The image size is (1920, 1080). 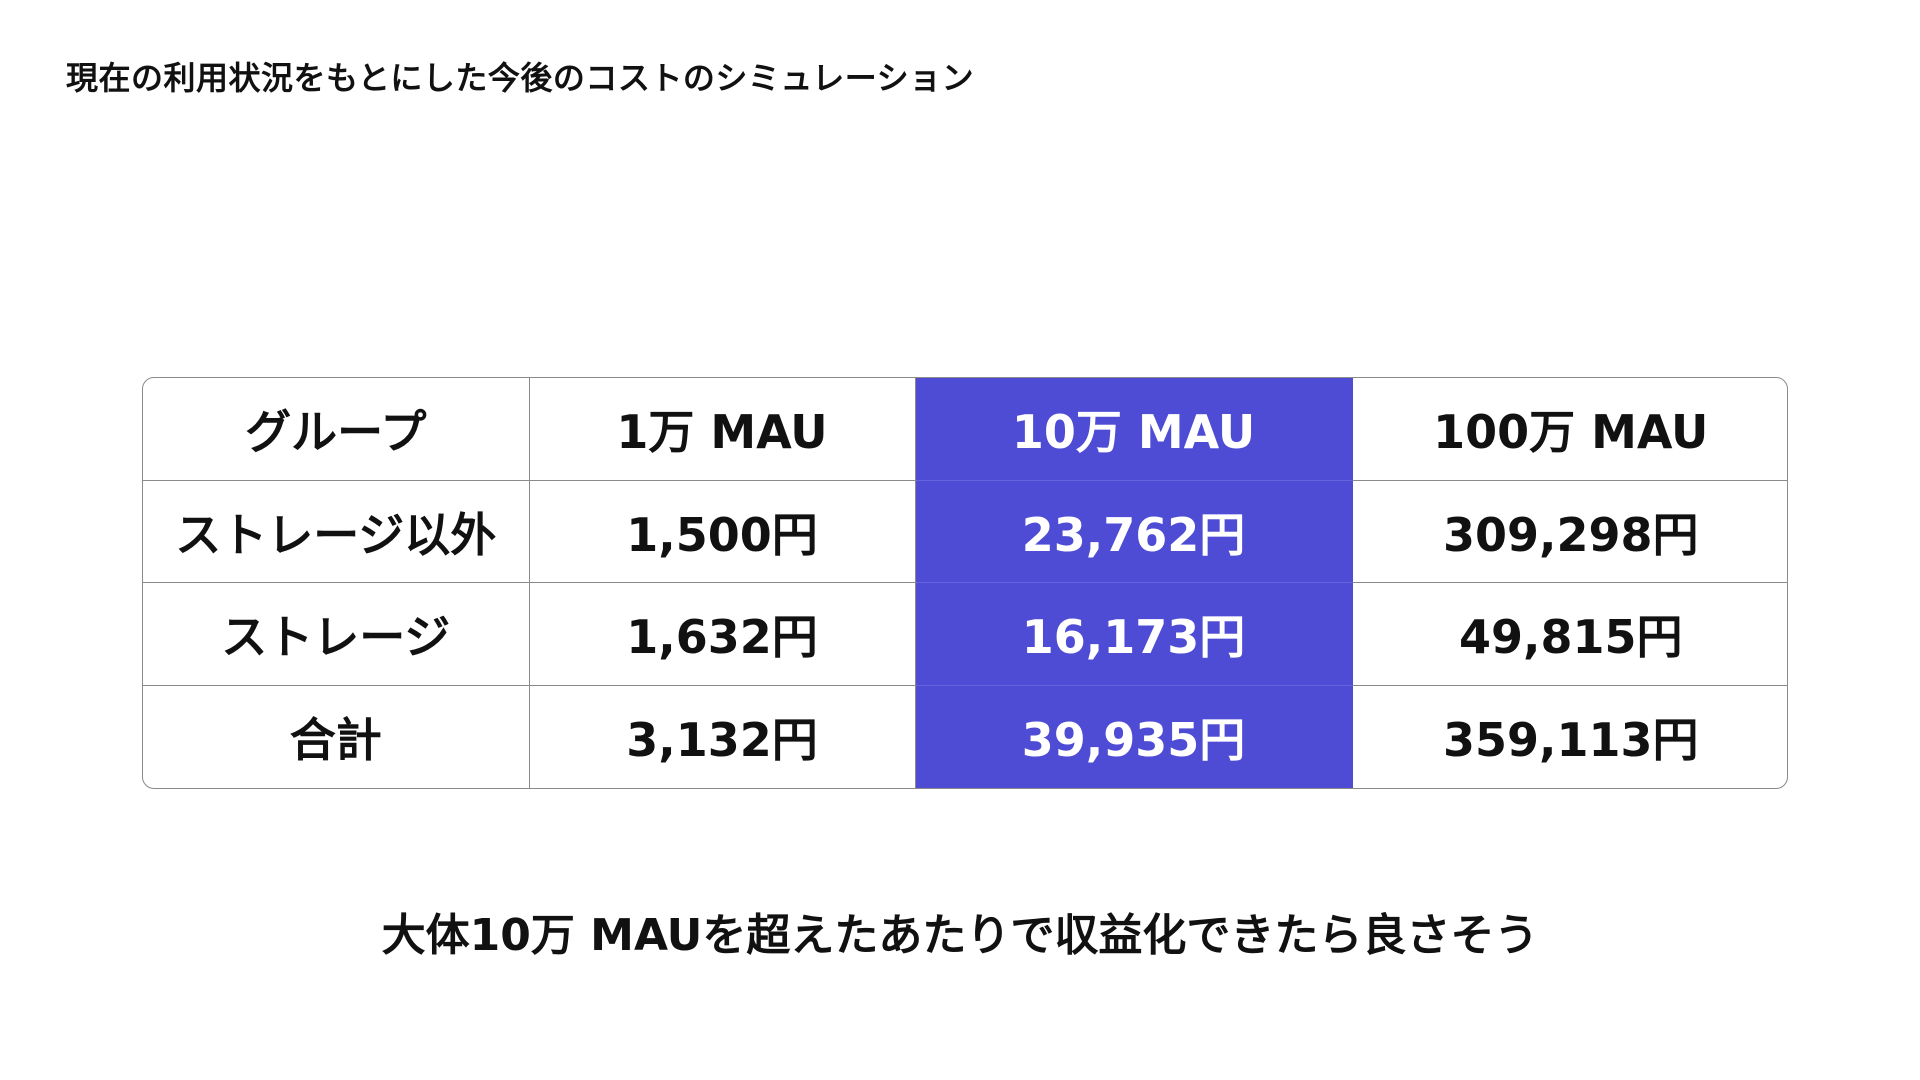 I want to click on header-10k-mau: 1万 MAU, so click(x=722, y=429).